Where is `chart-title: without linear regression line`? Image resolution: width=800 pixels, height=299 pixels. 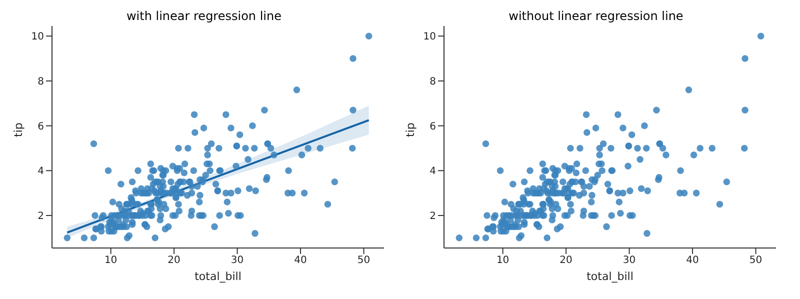
chart-title: without linear regression line is located at coordinates (596, 16).